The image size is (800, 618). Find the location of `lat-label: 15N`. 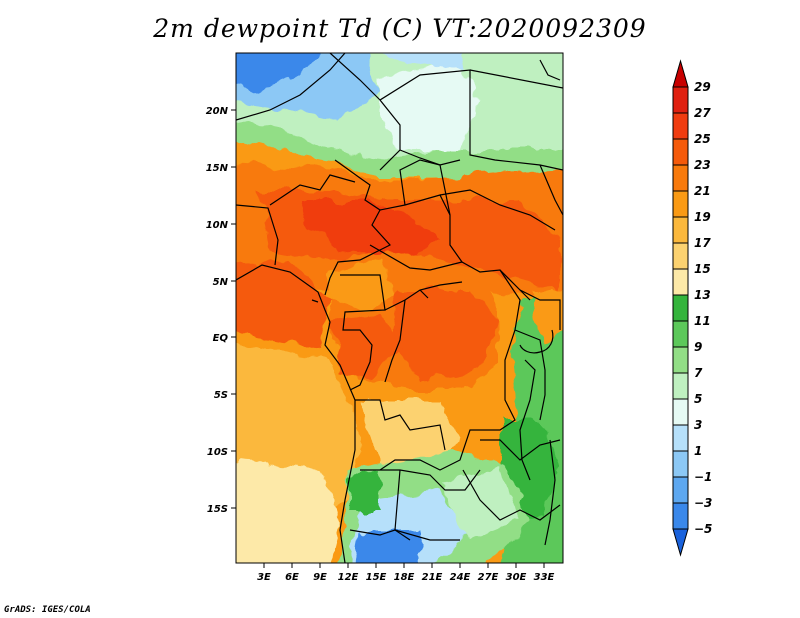

lat-label: 15N is located at coordinates (217, 168).